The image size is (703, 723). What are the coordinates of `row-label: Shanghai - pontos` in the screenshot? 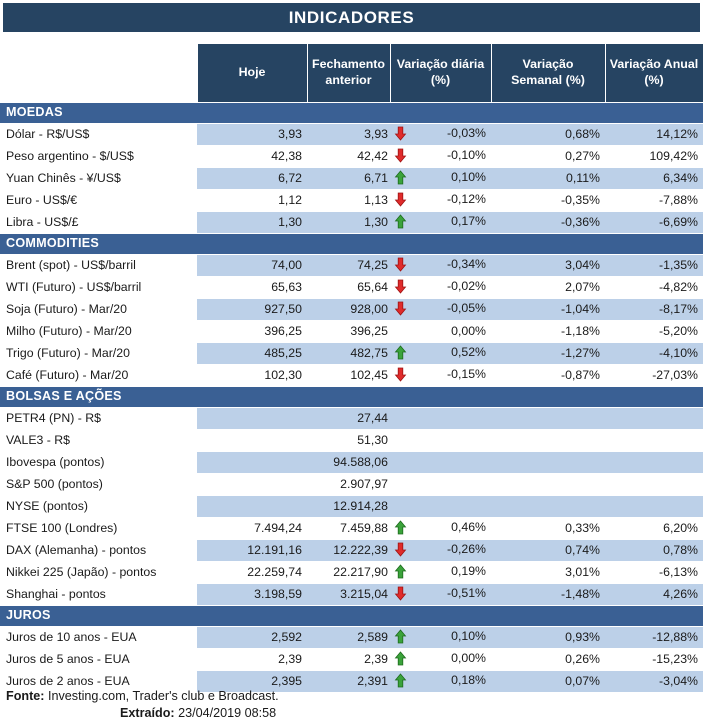 It's located at (98, 594).